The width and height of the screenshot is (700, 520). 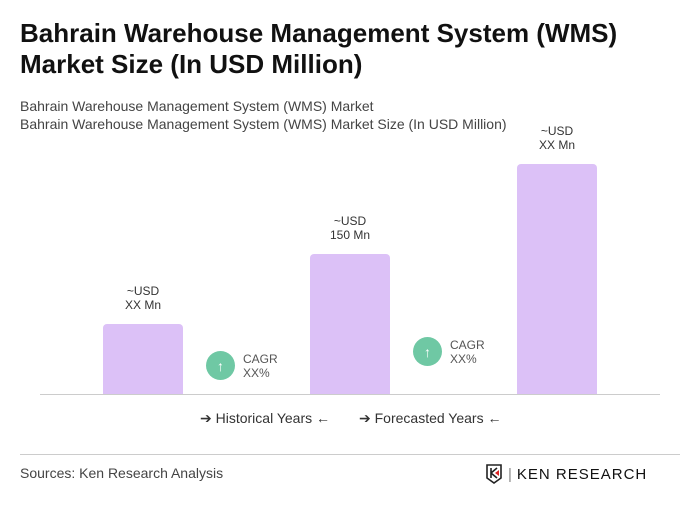 What do you see at coordinates (350, 454) in the screenshot?
I see `divider` at bounding box center [350, 454].